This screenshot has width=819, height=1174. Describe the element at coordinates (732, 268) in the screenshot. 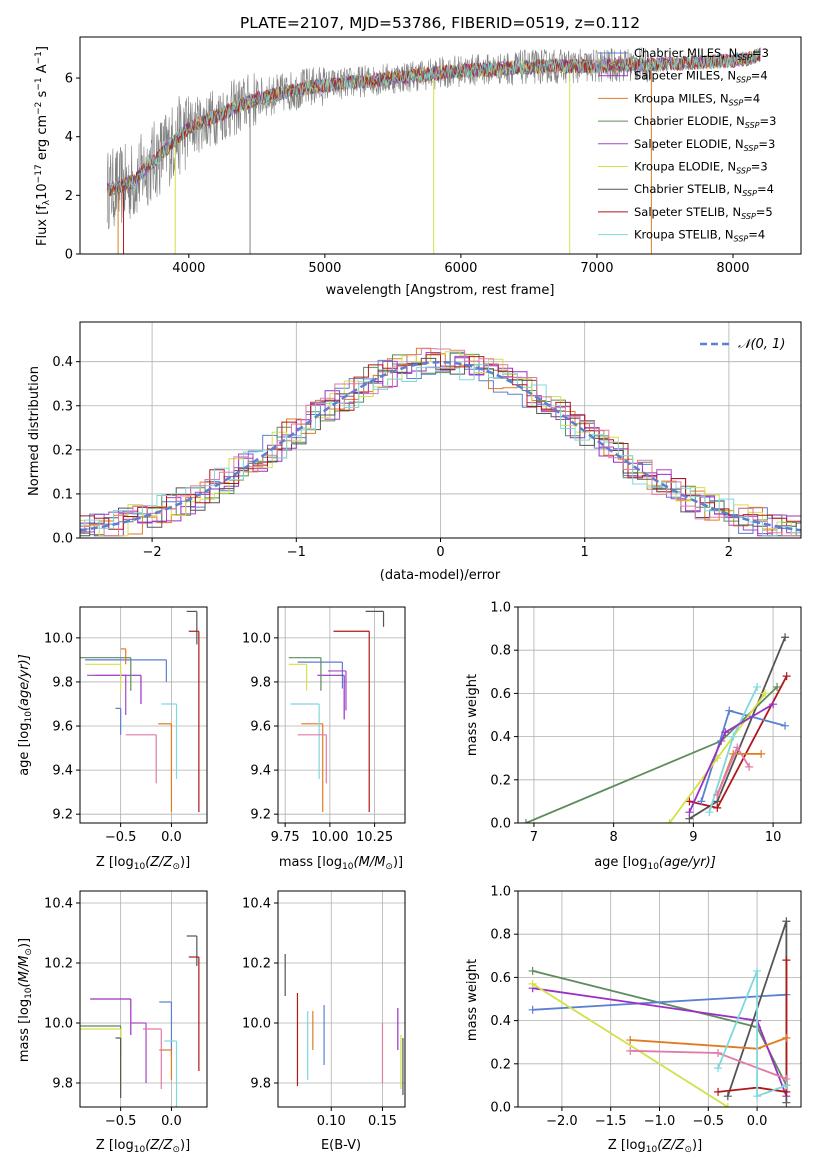

I see `spectrum-xtick-label: 8000` at that location.